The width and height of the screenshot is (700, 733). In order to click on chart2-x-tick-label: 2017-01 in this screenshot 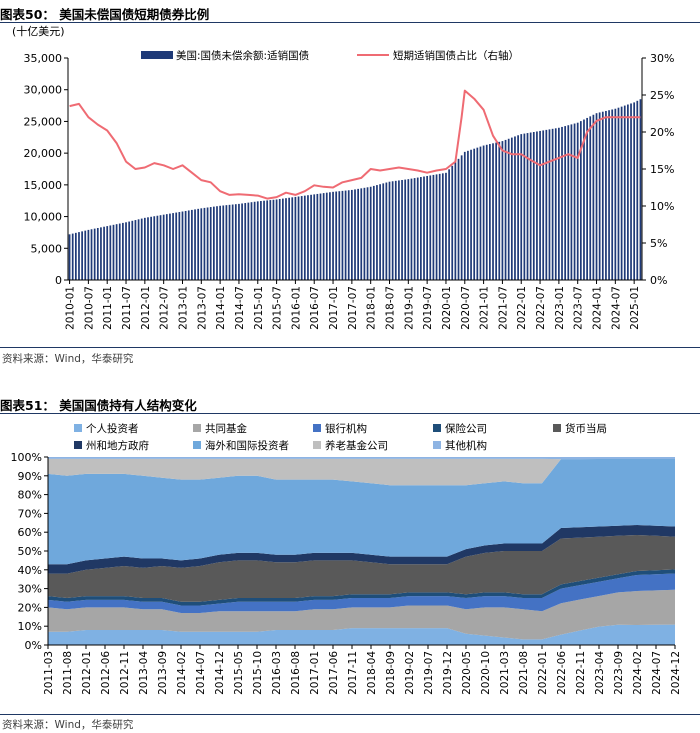, I will do `click(315, 673)`.